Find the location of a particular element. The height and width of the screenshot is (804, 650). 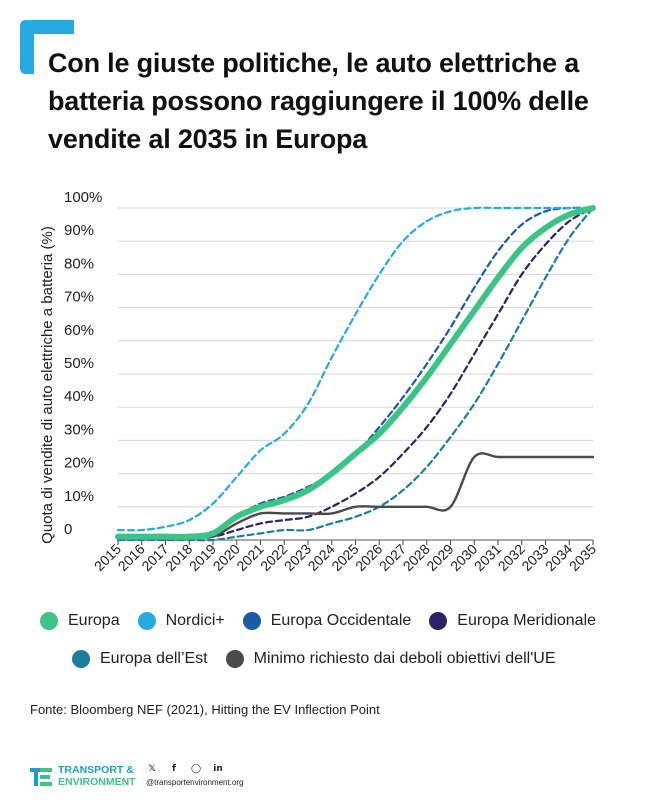

facebook-icon: f is located at coordinates (174, 769).